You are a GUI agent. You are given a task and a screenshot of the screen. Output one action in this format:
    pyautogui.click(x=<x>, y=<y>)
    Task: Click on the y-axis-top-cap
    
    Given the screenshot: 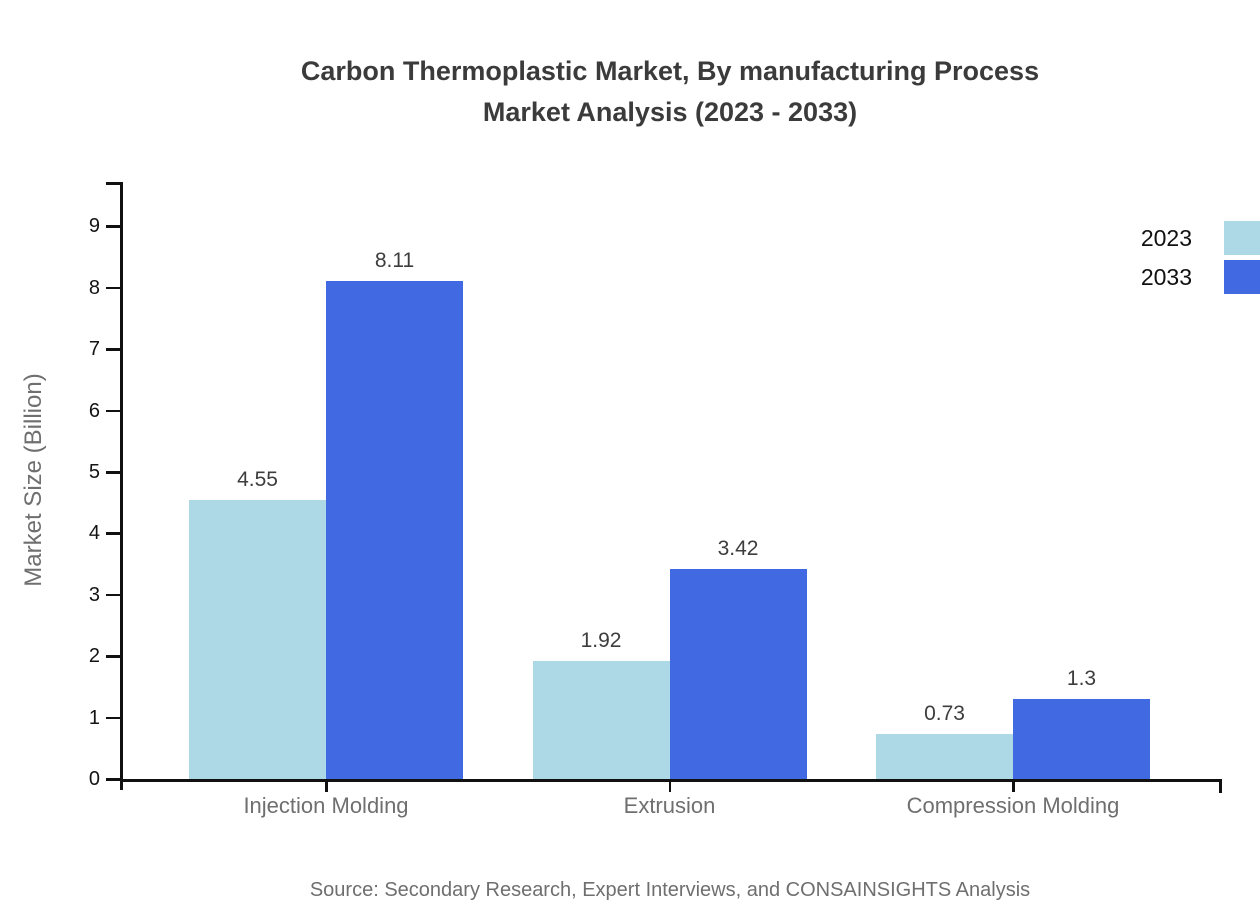 What is the action you would take?
    pyautogui.click(x=113, y=183)
    